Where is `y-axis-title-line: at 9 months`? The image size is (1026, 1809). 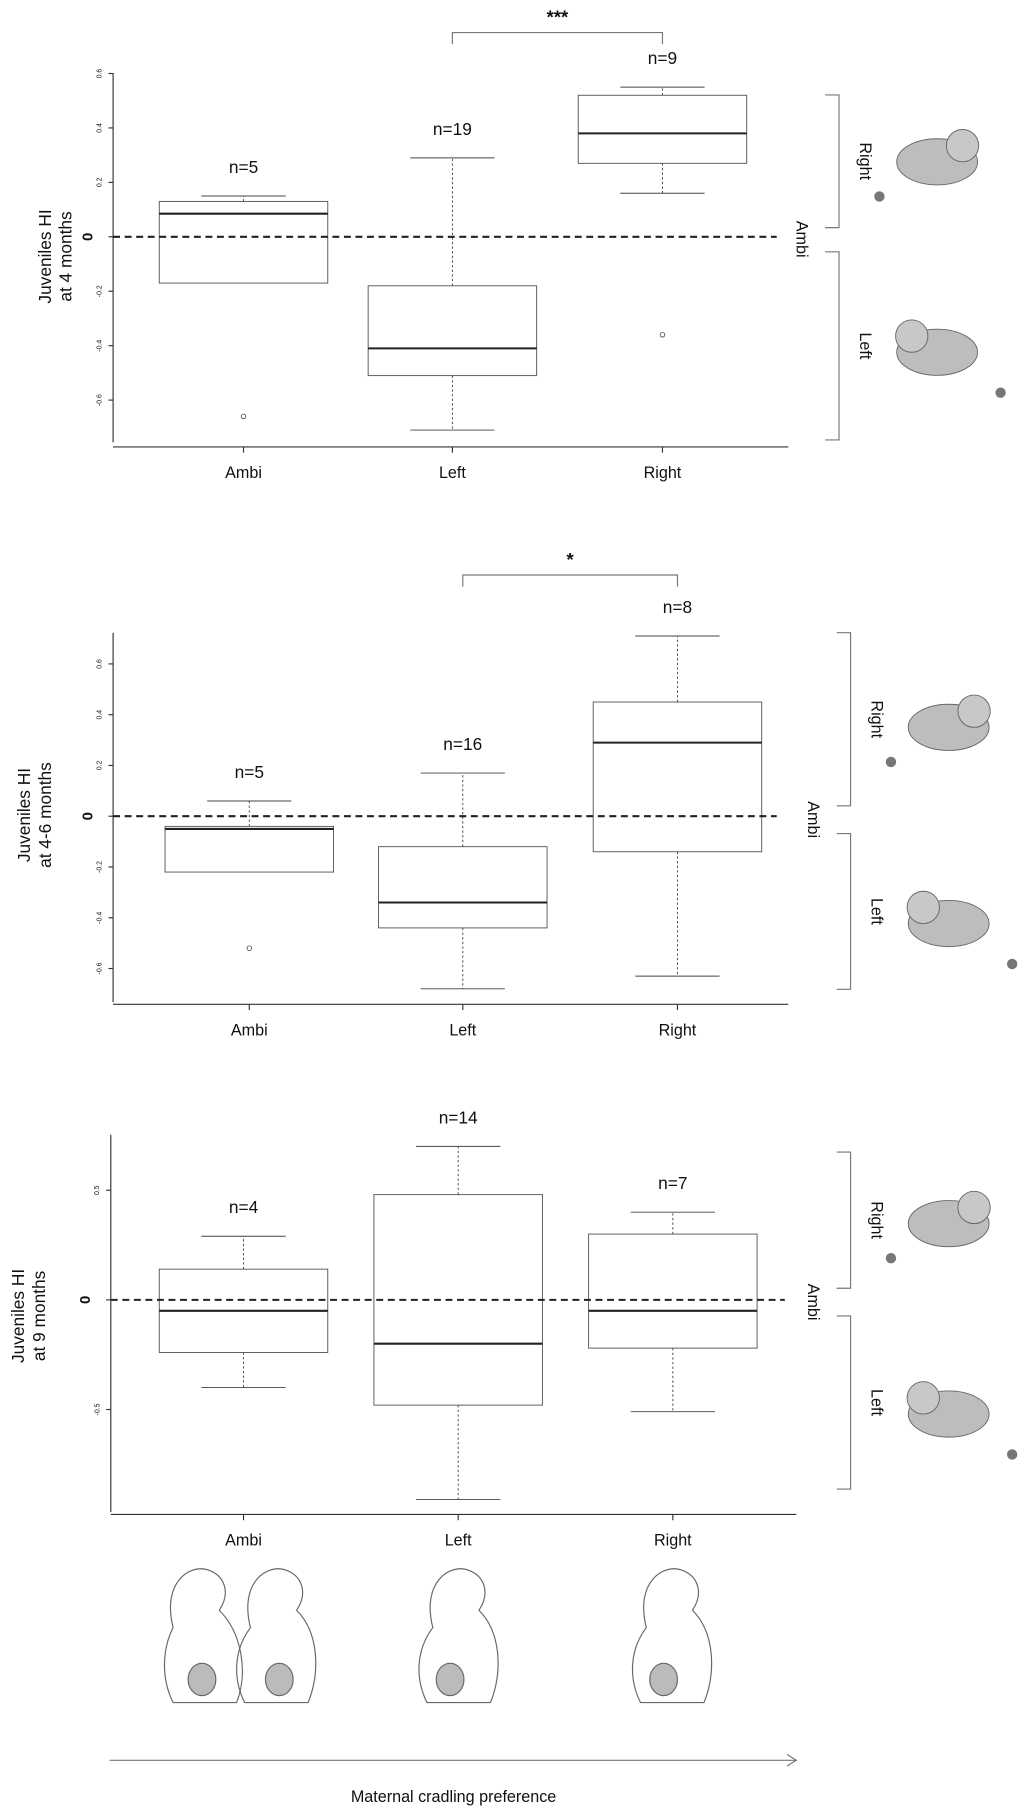
y-axis-title-line: at 9 months is located at coordinates (39, 1315).